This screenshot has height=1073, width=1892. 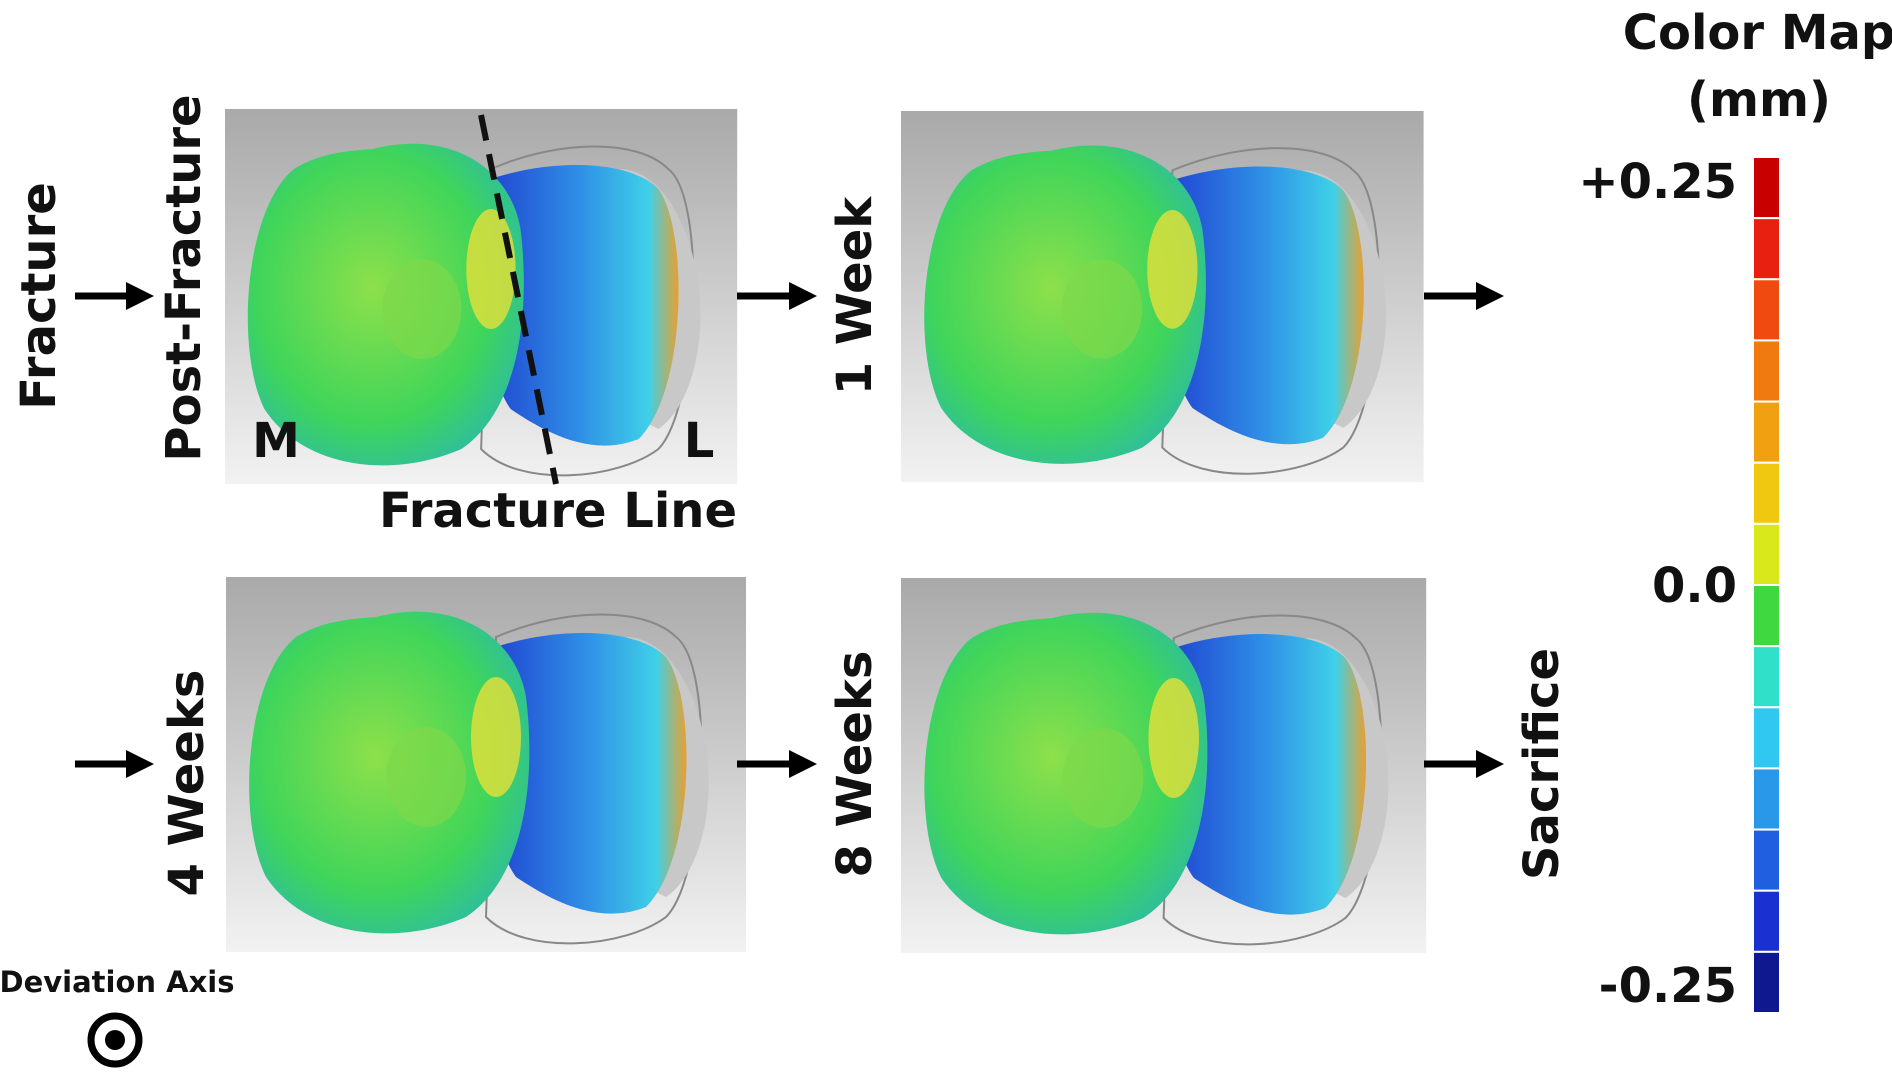 I want to click on color-map-title: Color Map, so click(x=1757, y=33).